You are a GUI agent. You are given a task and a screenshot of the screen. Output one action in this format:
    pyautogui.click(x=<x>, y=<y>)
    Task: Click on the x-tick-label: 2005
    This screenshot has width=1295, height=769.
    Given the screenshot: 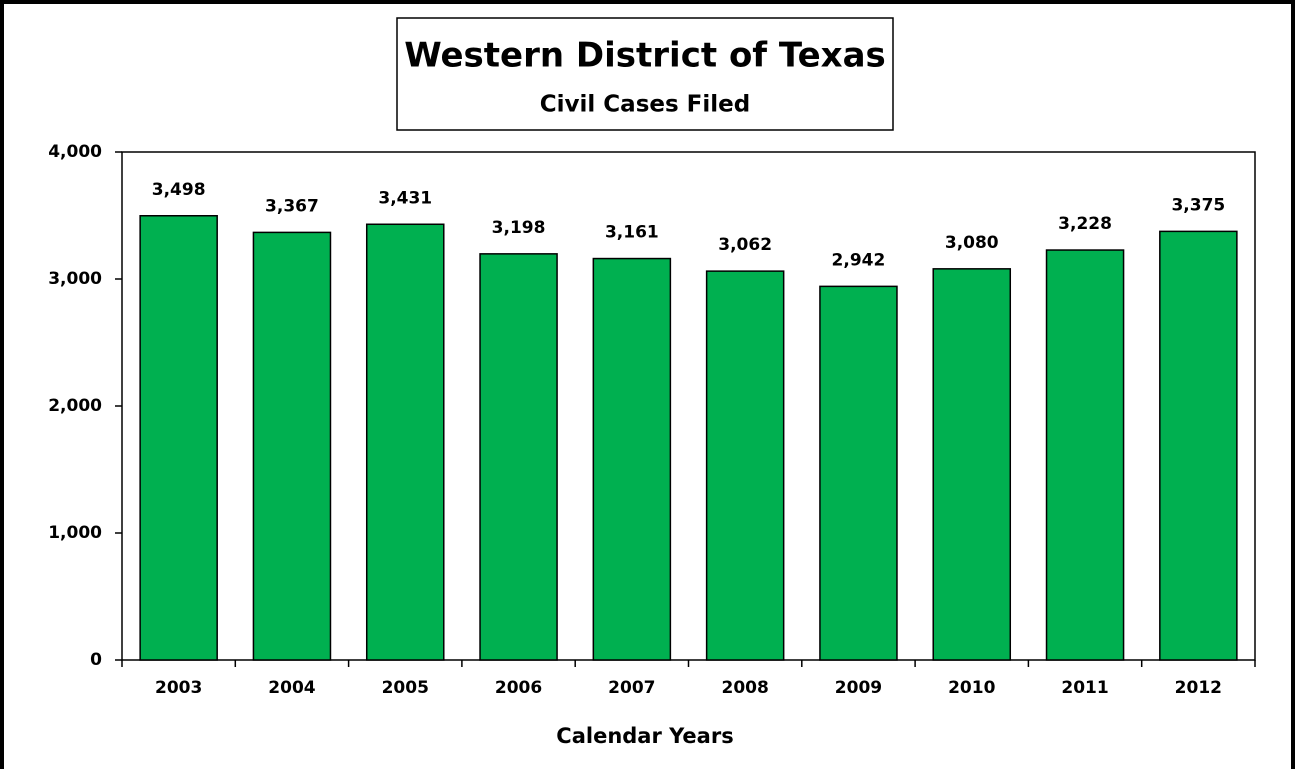 What is the action you would take?
    pyautogui.click(x=405, y=688)
    